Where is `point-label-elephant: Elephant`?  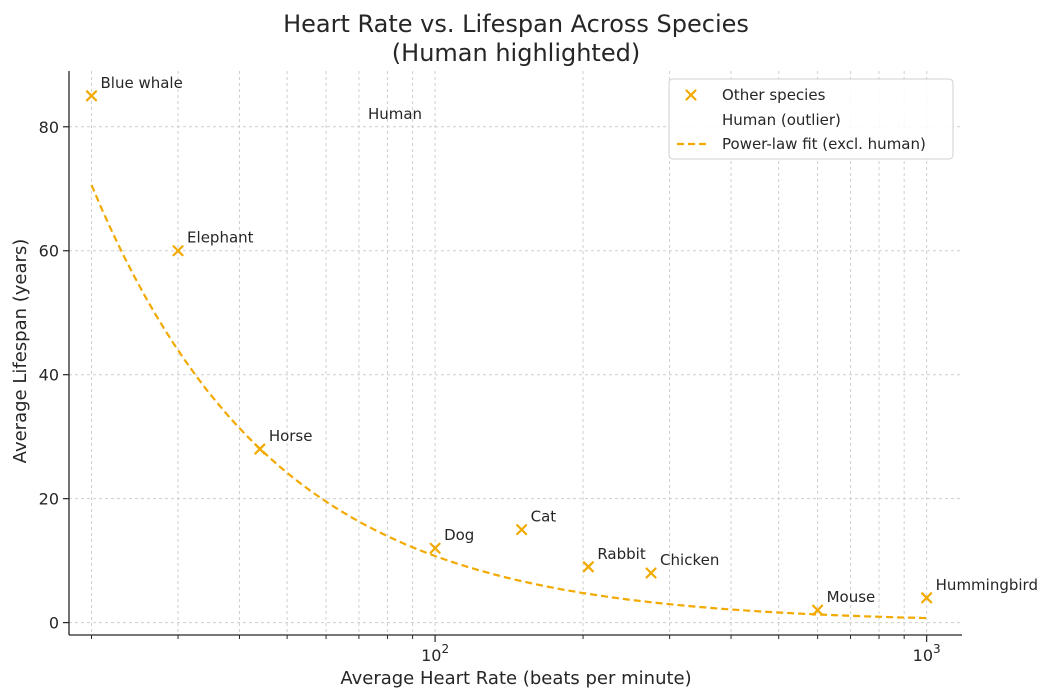
point-label-elephant: Elephant is located at coordinates (220, 238).